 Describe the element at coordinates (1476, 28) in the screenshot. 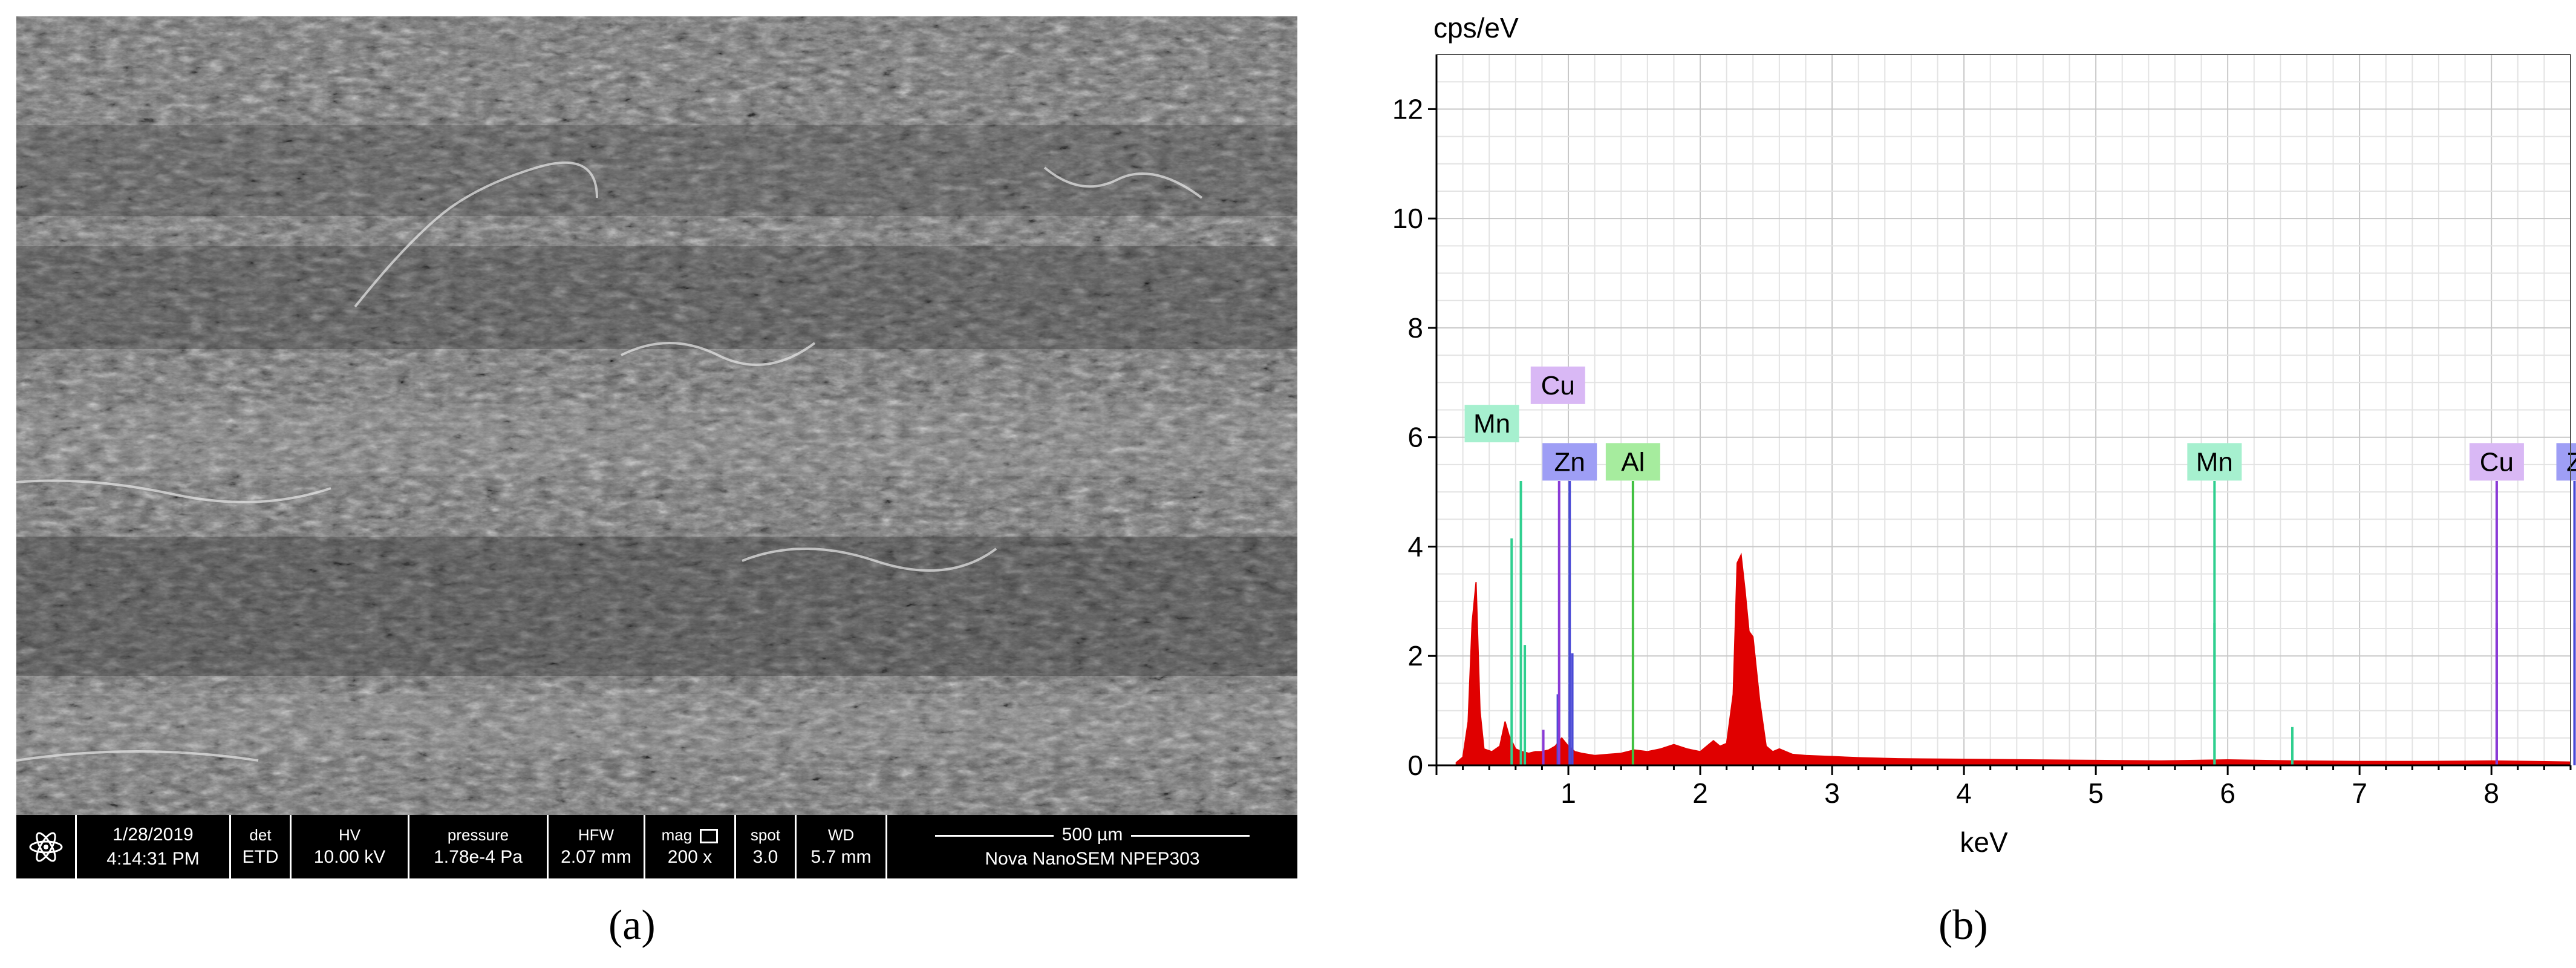

I see `y-axis-label: cps/eV` at that location.